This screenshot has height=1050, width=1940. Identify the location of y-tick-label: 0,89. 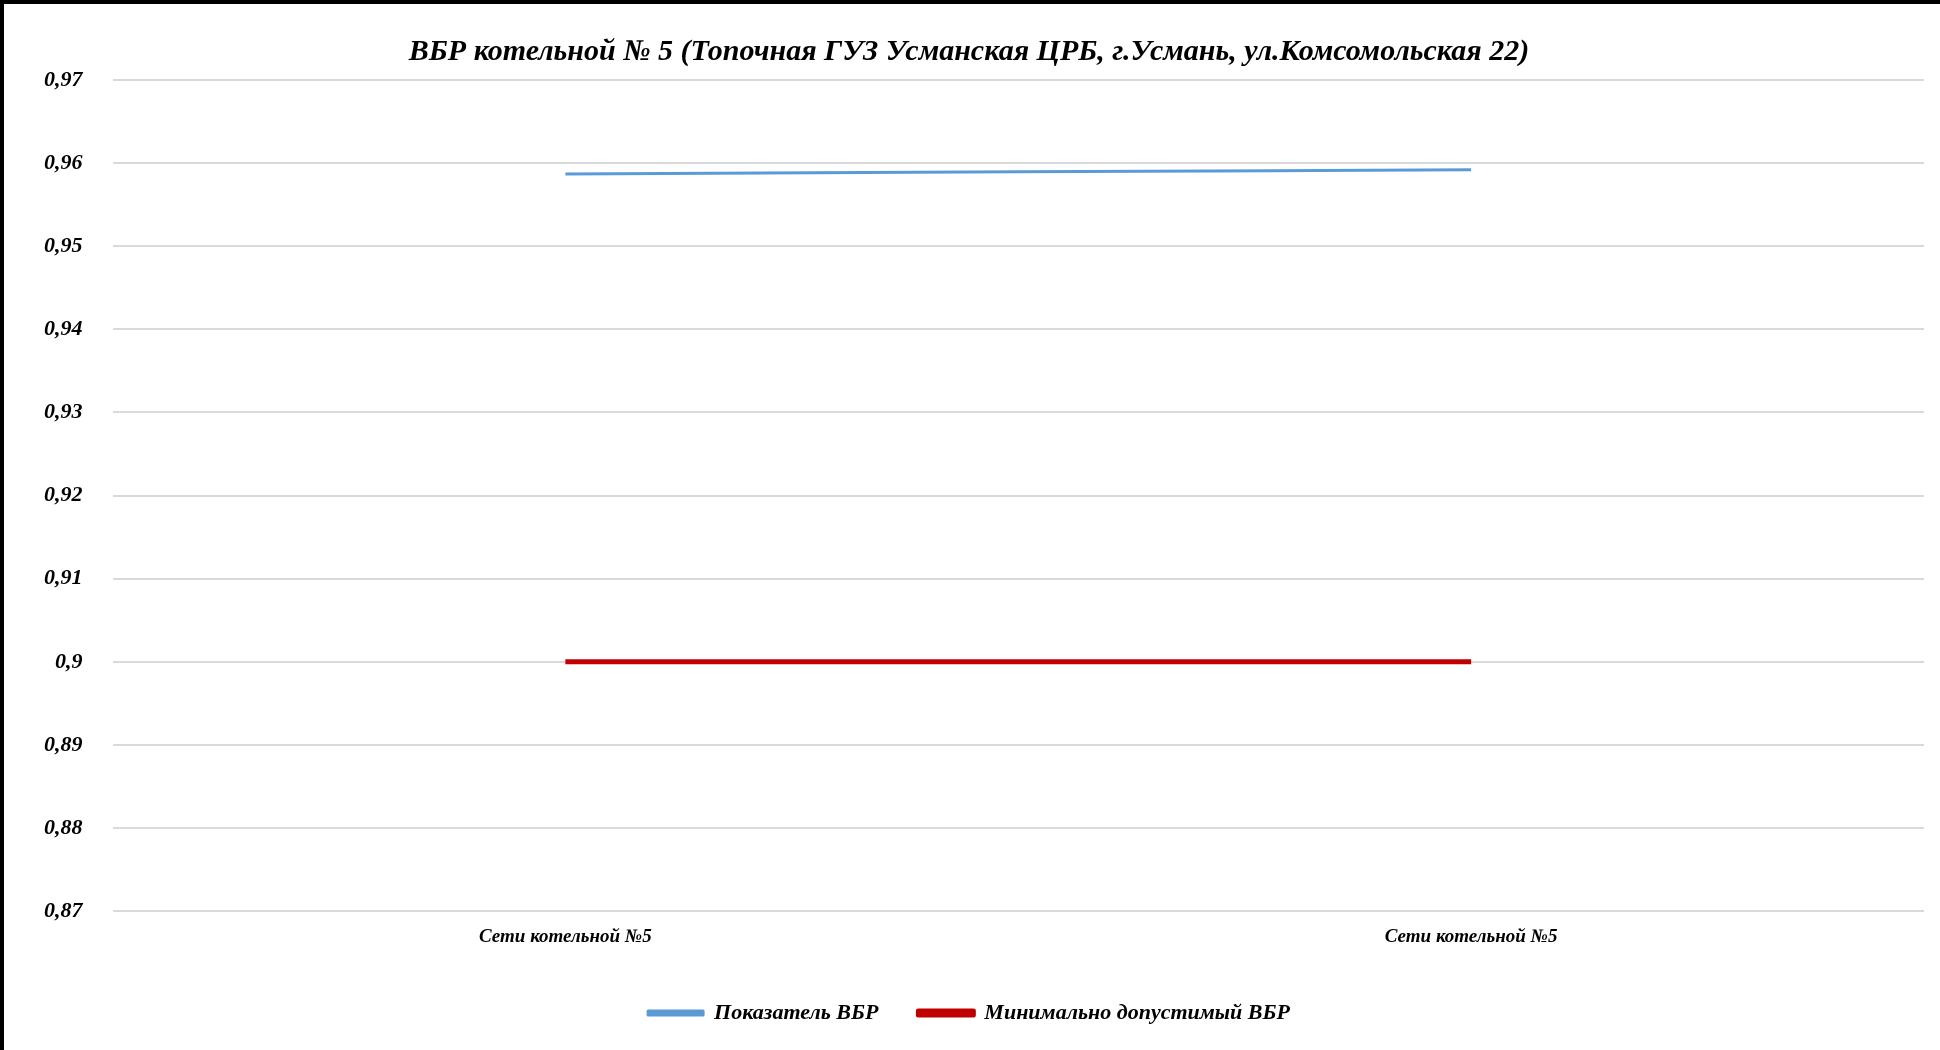
(63, 743).